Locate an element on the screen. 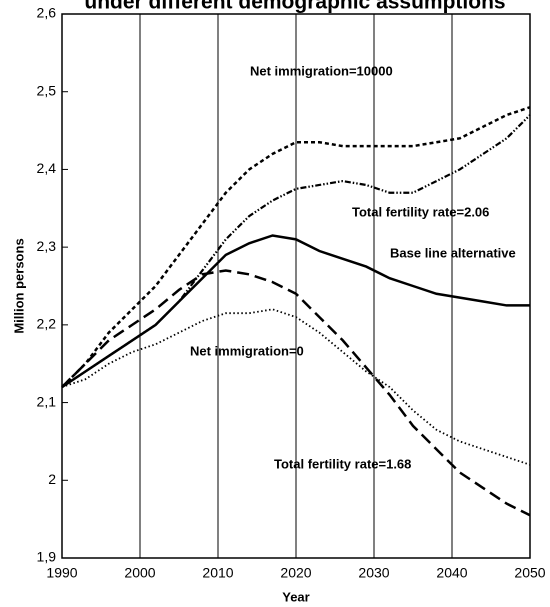 This screenshot has height=607, width=550. y-tick-label: 2,5 is located at coordinates (47, 90).